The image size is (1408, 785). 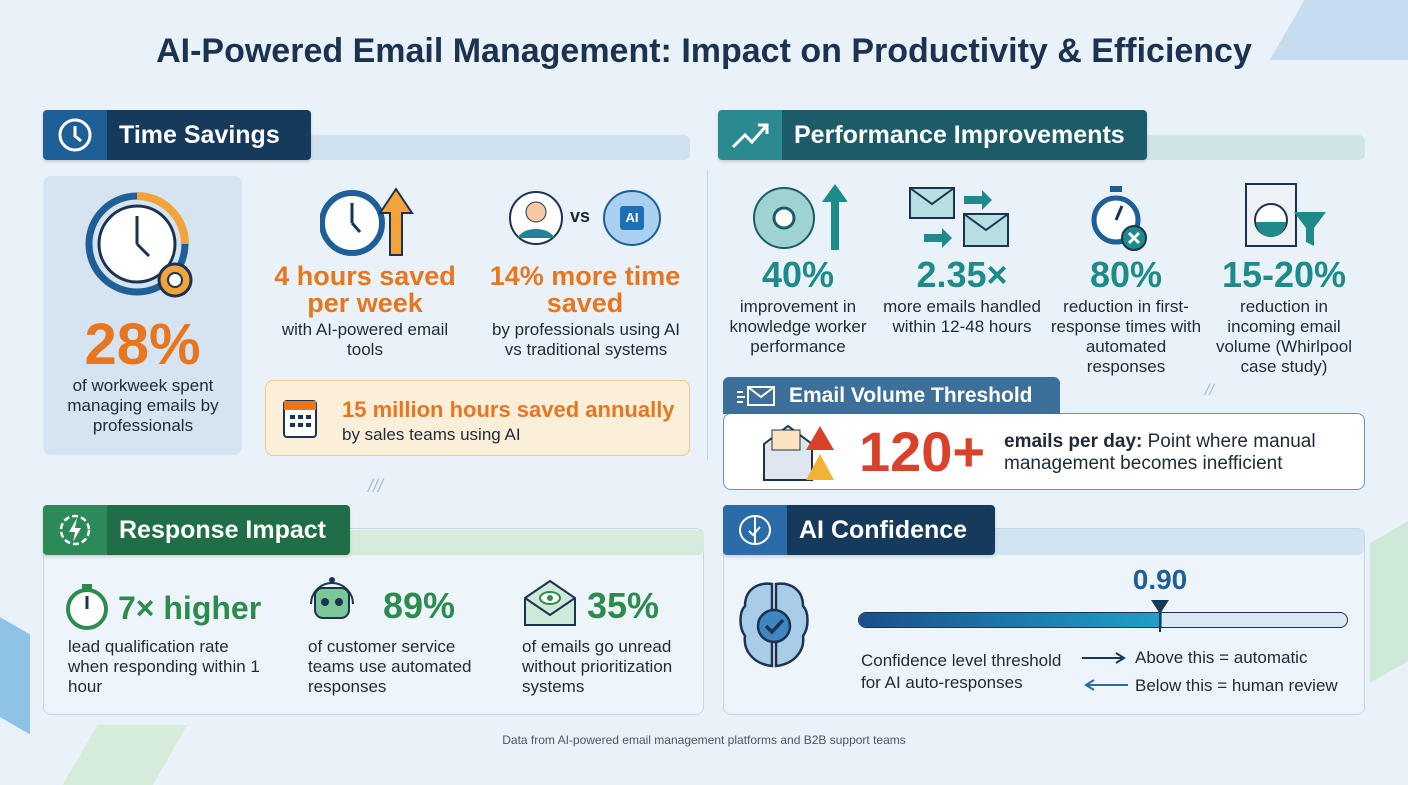 What do you see at coordinates (586, 218) in the screenshot?
I see `person-vs-ai-brain-icon: vs AI` at bounding box center [586, 218].